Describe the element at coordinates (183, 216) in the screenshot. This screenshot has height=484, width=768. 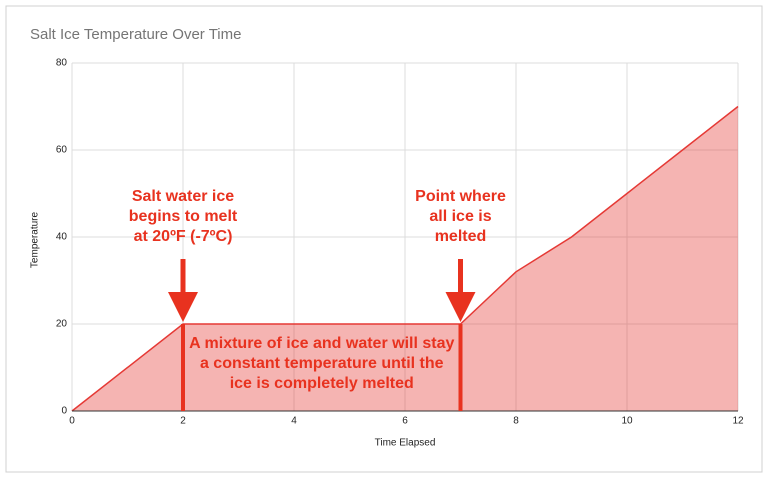
I see `annotation-text: begins to melt` at that location.